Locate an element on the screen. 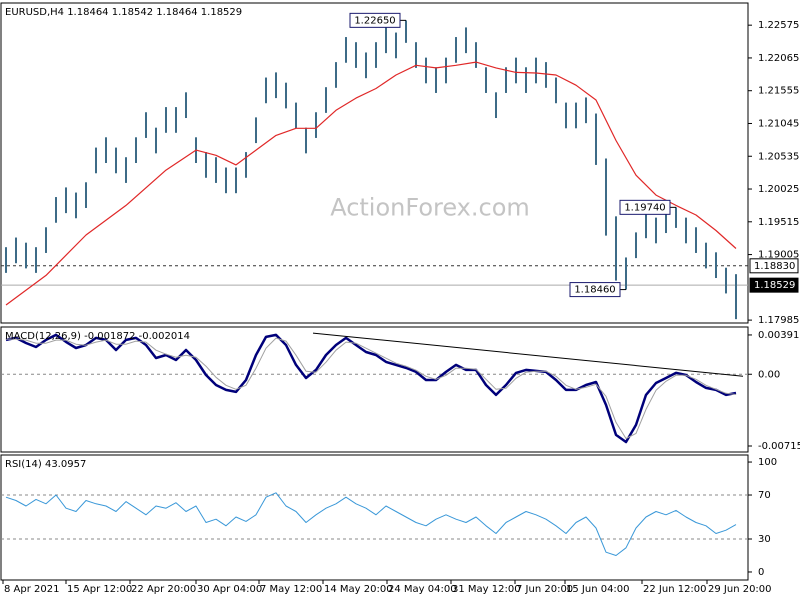  x-tick-label: 24 May 04:00 is located at coordinates (422, 589).